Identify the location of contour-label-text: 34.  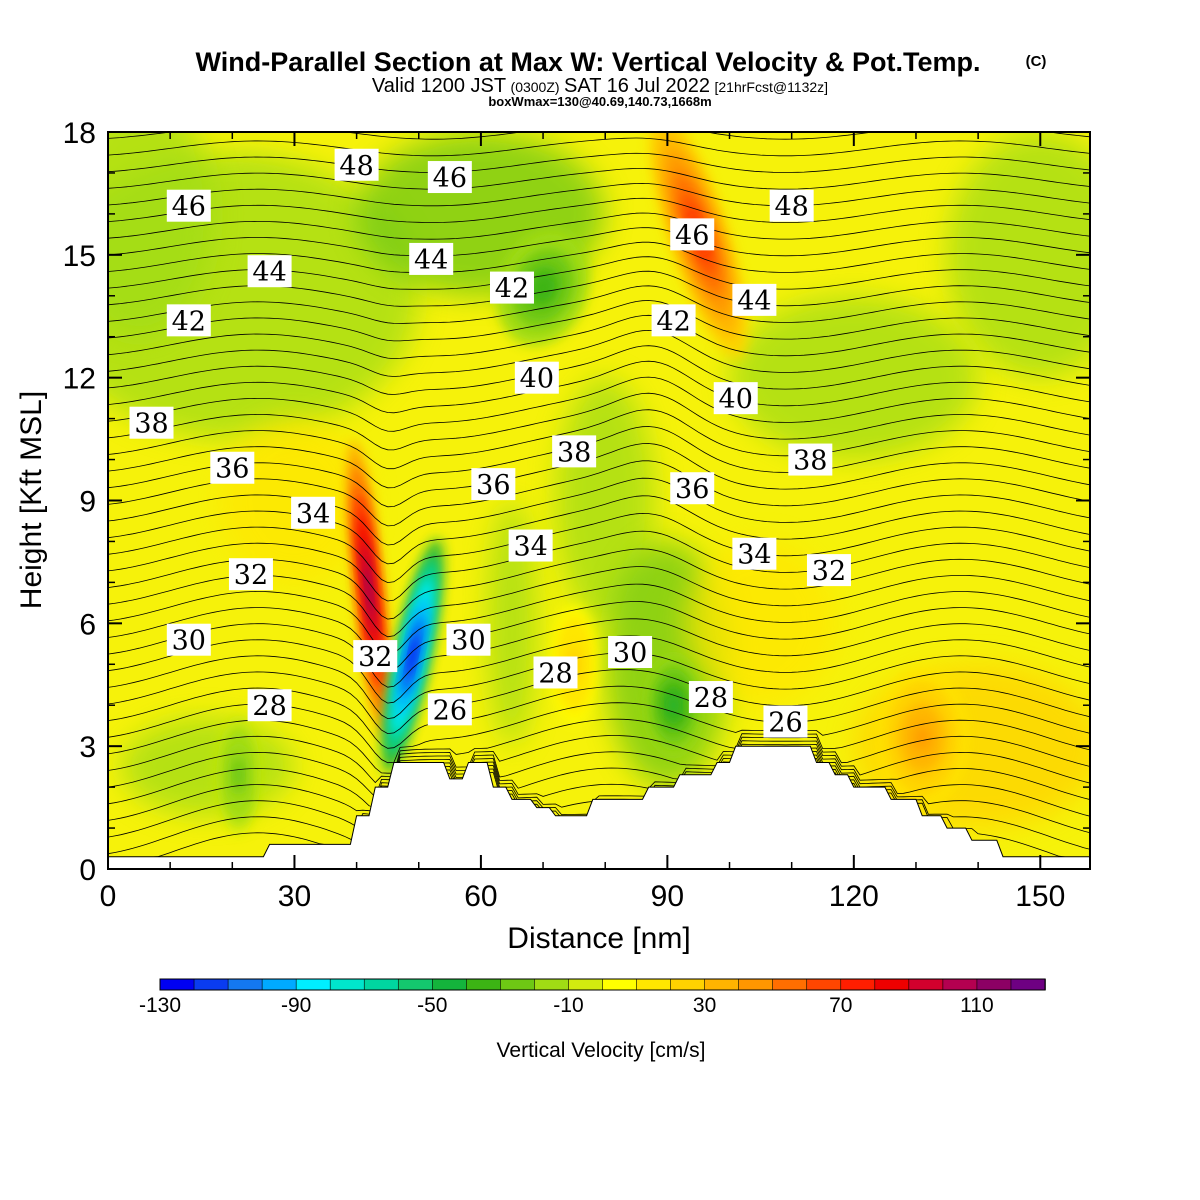
(530, 547).